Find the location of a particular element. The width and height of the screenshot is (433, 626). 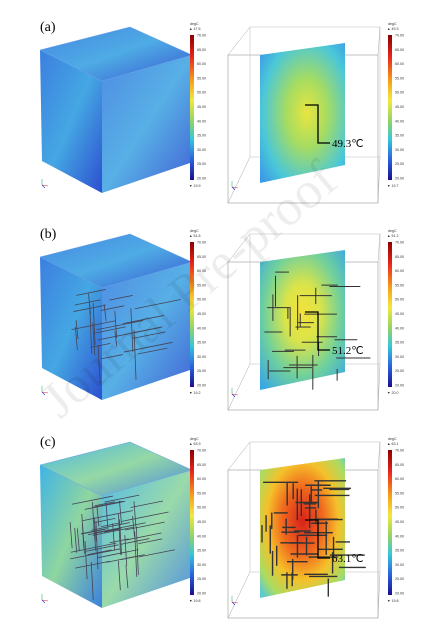

annotation: 51.2℃ is located at coordinates (348, 351).